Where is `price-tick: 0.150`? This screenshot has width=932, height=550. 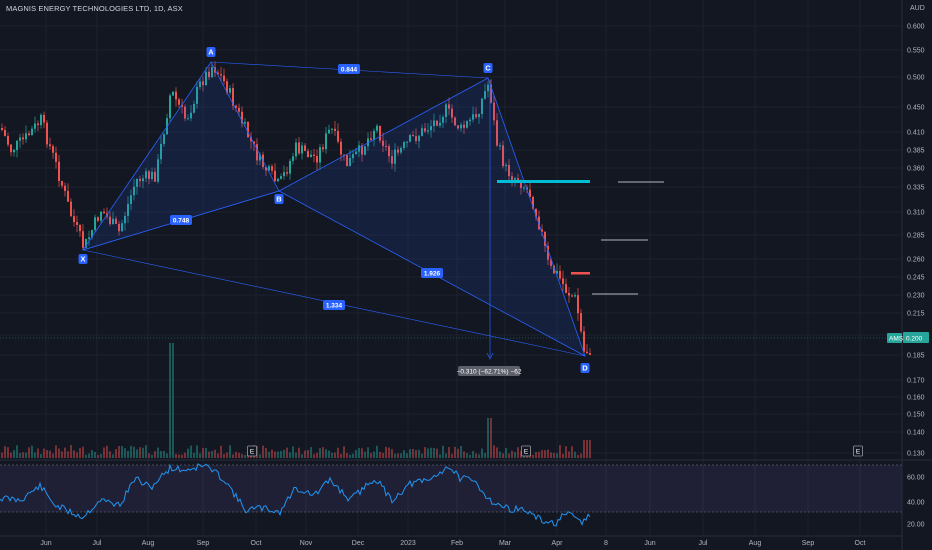
price-tick: 0.150 is located at coordinates (916, 415).